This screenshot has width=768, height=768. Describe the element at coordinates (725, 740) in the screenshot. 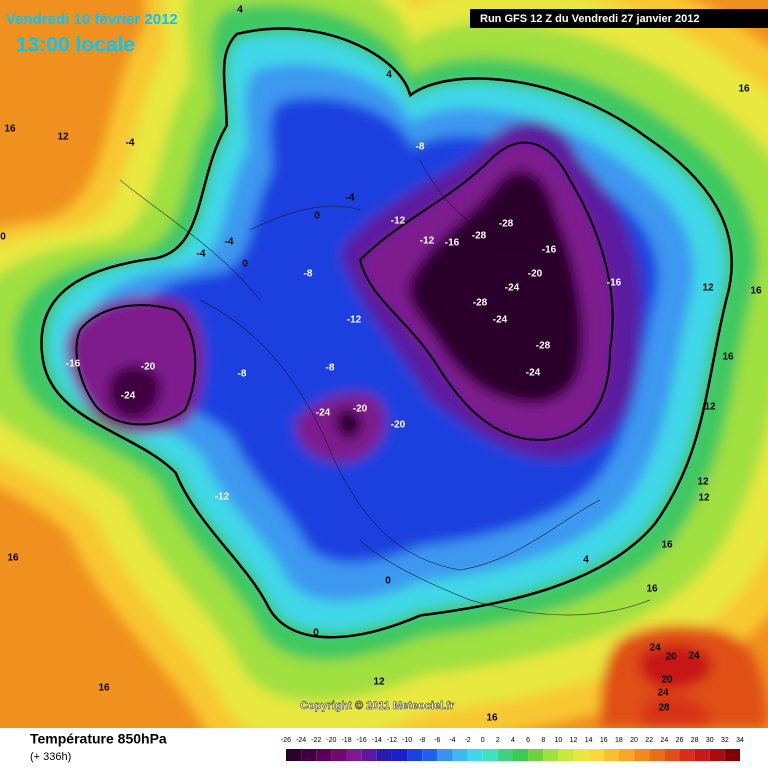

I see `colorbar-tick-label: 32` at that location.